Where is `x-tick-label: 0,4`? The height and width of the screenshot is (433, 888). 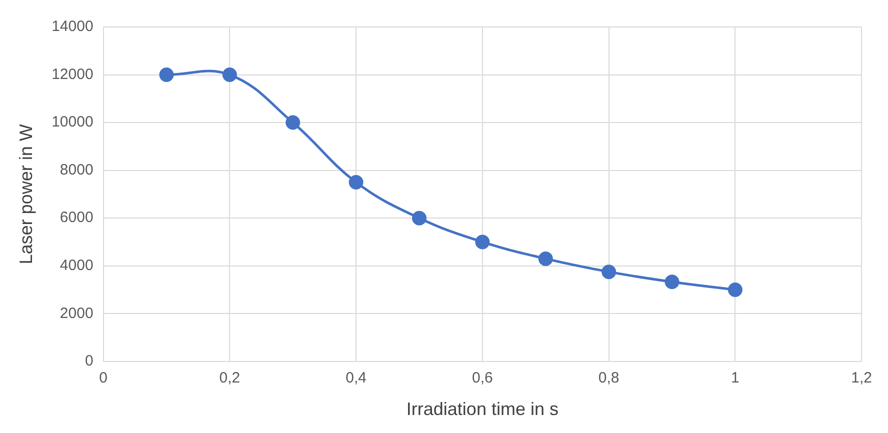
x-tick-label: 0,4 is located at coordinates (356, 378).